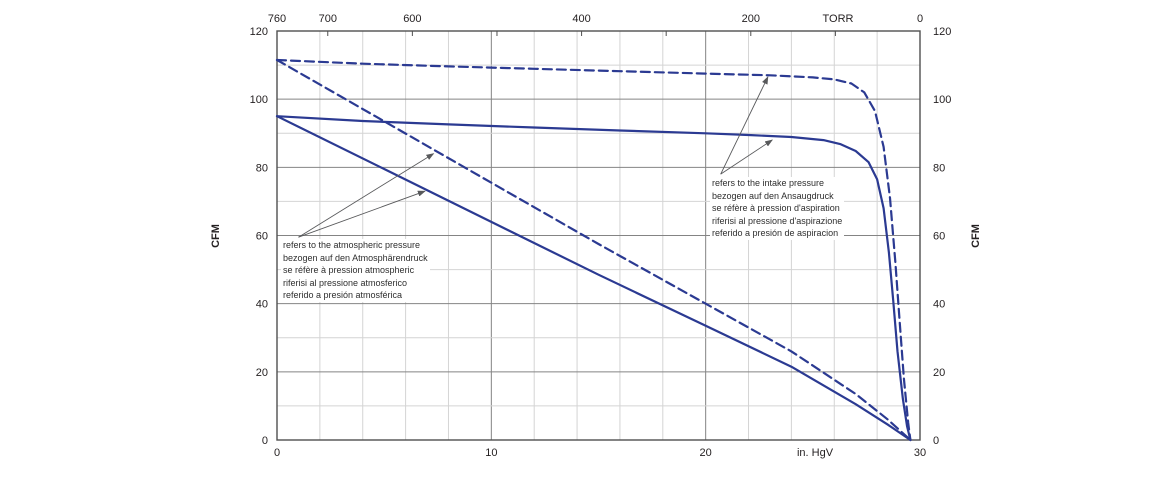  Describe the element at coordinates (216, 236) in the screenshot. I see `left-axis-unit-cfm: CFM` at that location.